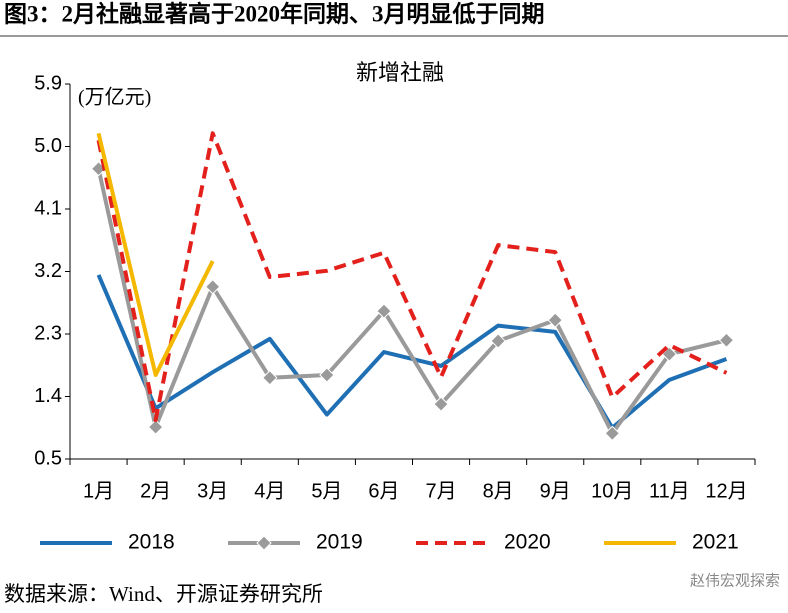 The height and width of the screenshot is (613, 788). What do you see at coordinates (114, 97) in the screenshot?
I see `y-label: (万亿元)` at bounding box center [114, 97].